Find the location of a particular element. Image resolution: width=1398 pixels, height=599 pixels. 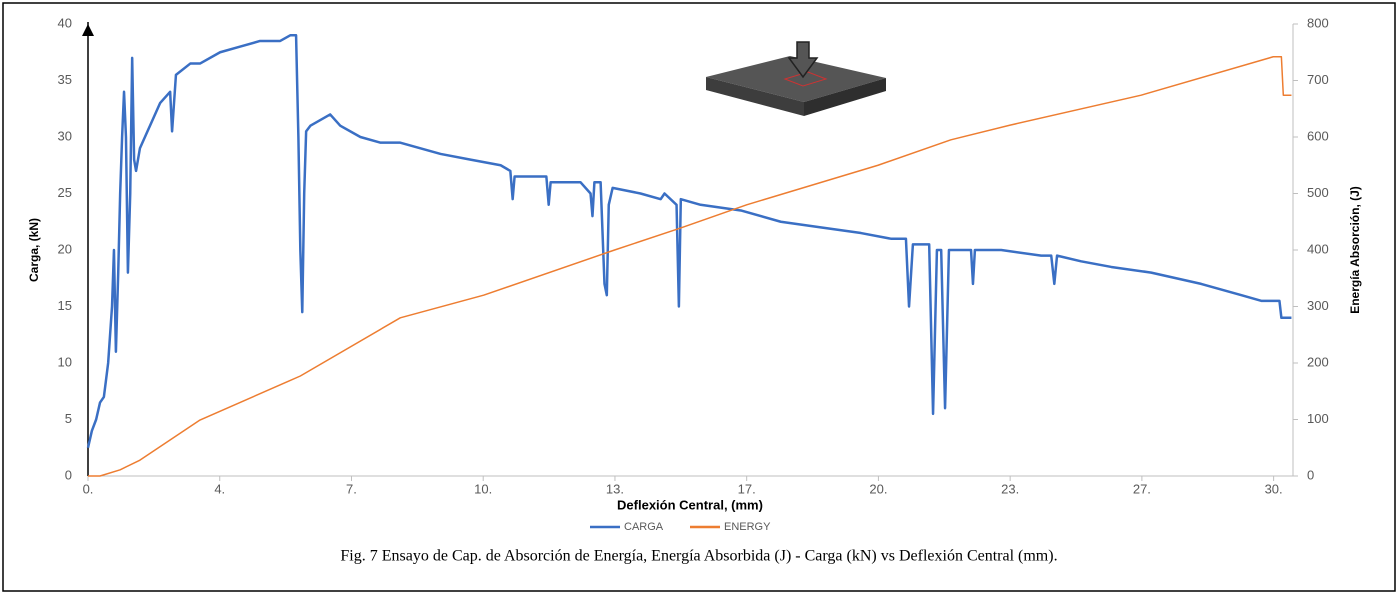

inset-image is located at coordinates (796, 78).